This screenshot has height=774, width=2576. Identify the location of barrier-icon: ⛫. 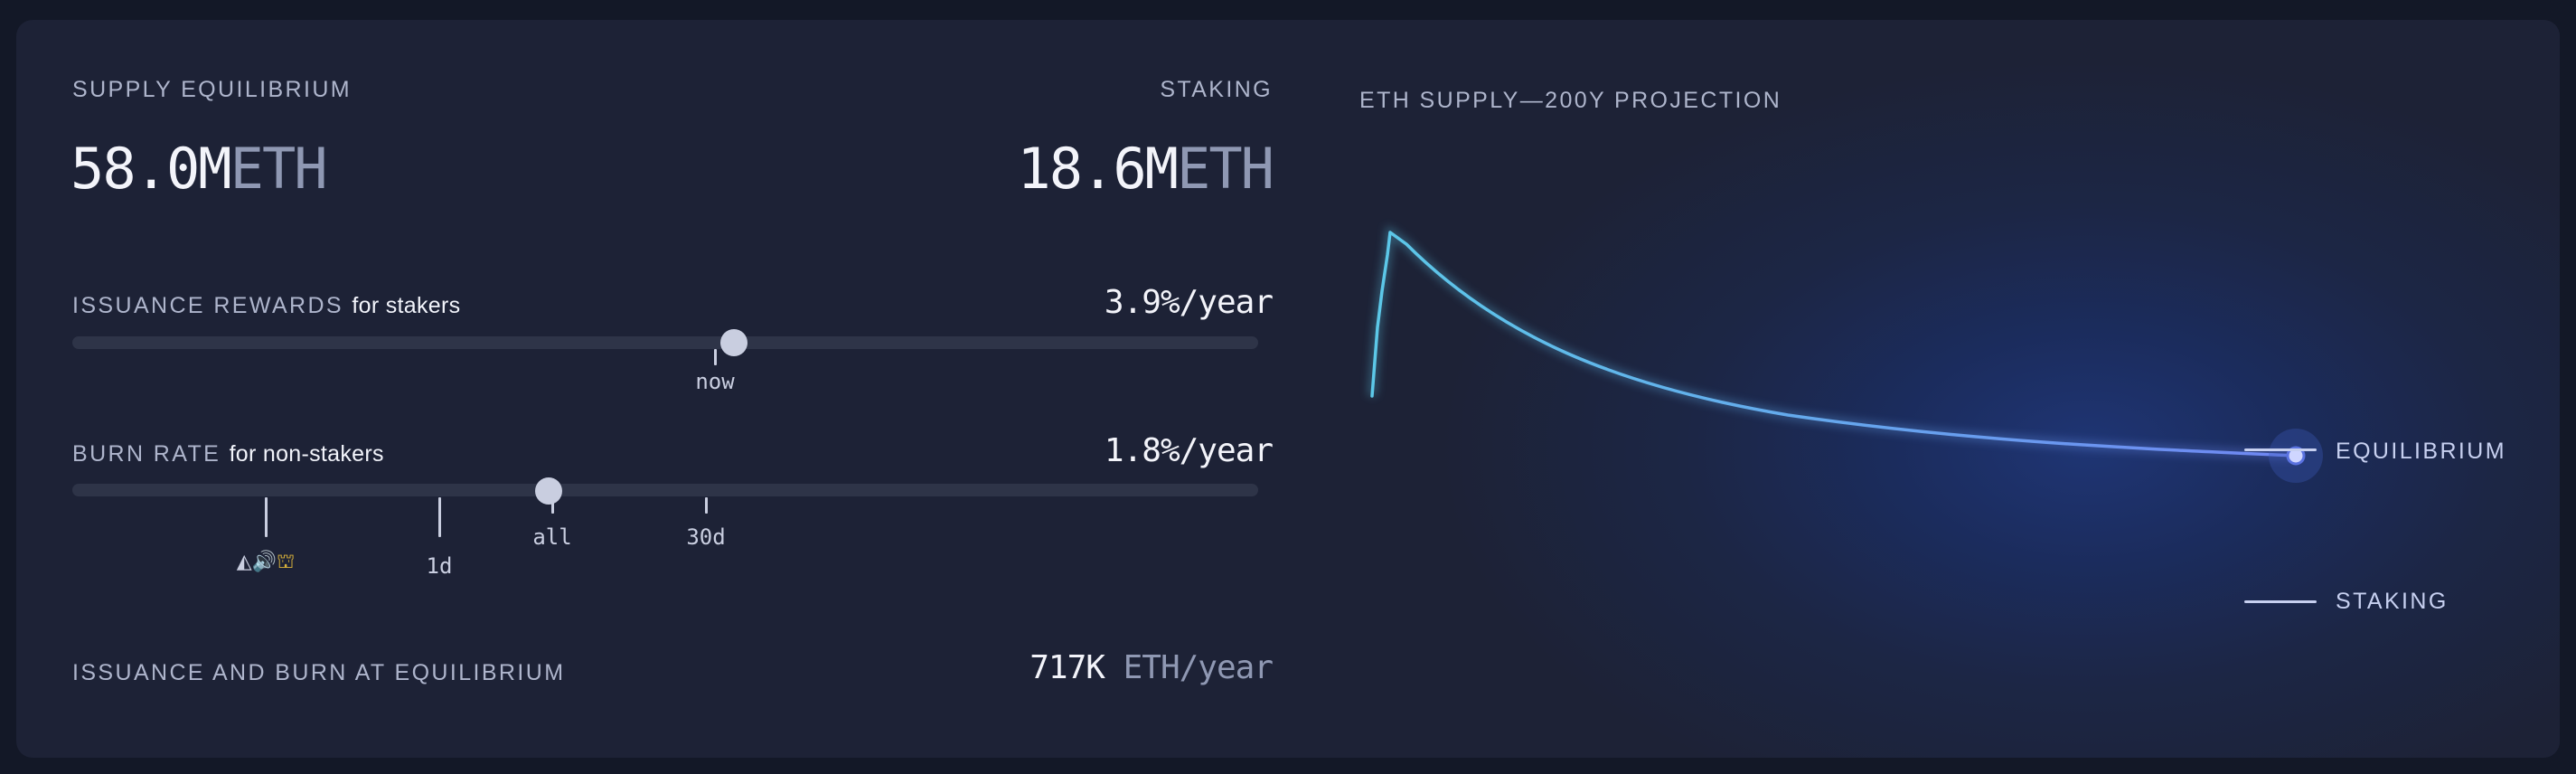
(286, 561).